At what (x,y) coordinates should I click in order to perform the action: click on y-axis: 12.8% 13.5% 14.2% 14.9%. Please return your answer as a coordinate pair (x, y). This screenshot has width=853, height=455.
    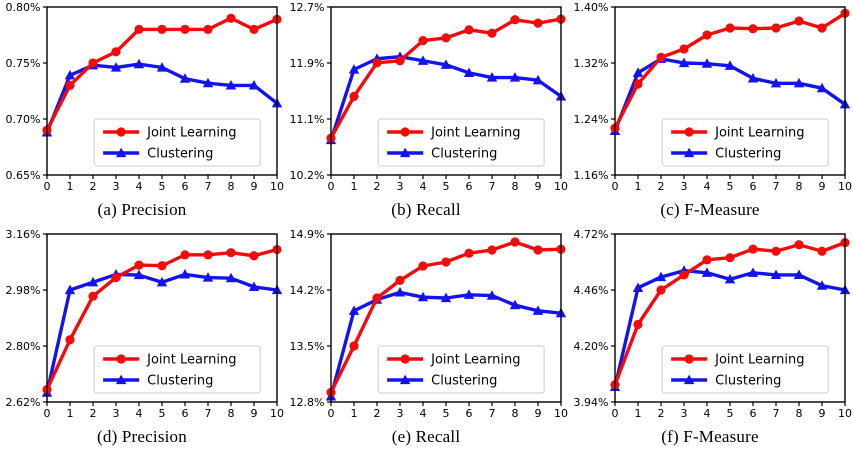
    Looking at the image, I should click on (310, 318).